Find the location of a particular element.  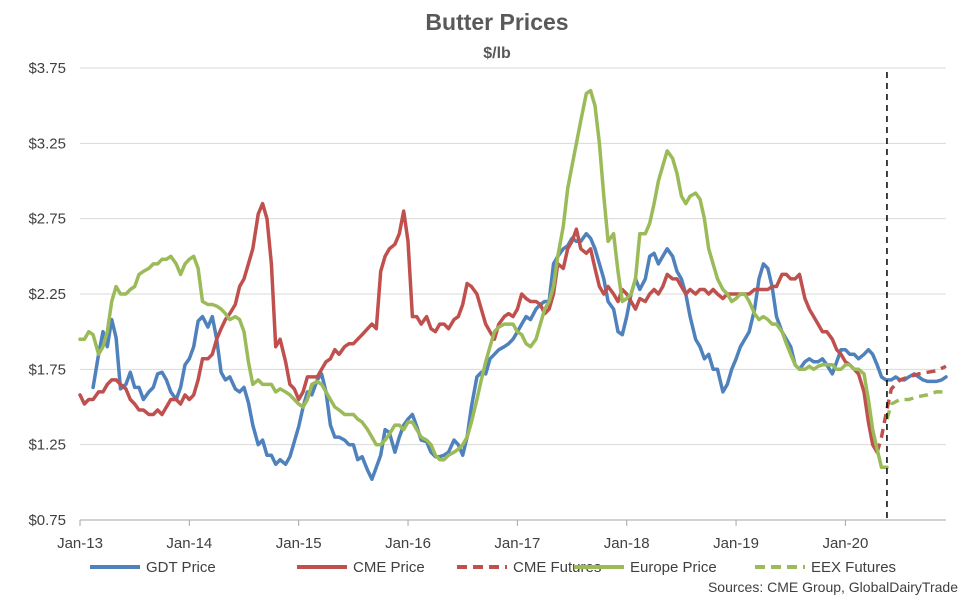

series-line-eex-futures is located at coordinates (915, 405).